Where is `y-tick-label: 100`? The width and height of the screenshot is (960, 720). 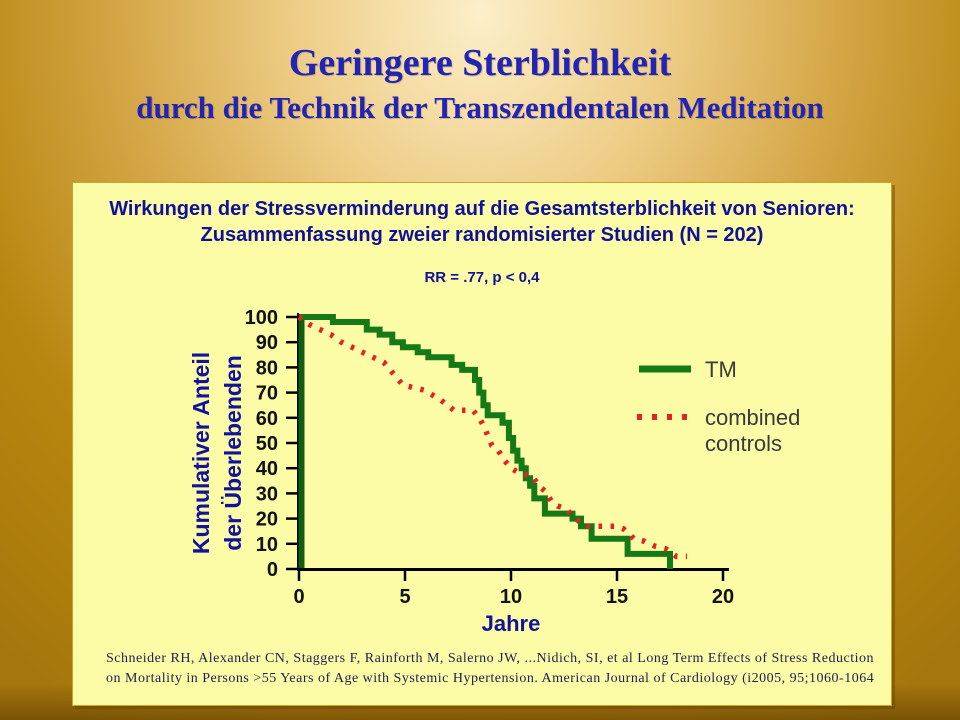 y-tick-label: 100 is located at coordinates (261, 318).